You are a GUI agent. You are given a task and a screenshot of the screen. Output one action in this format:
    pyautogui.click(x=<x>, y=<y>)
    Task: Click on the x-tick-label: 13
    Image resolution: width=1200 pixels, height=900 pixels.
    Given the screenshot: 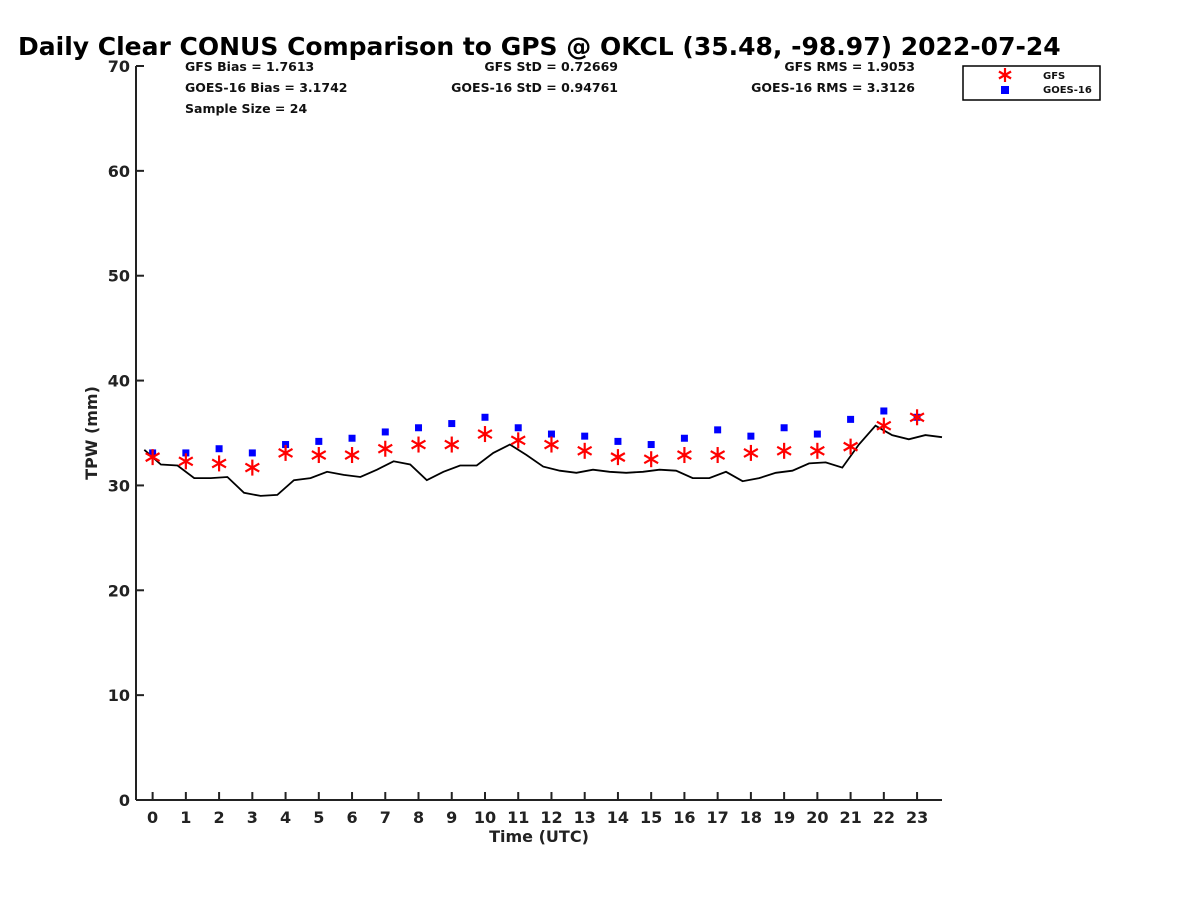 What is the action you would take?
    pyautogui.click(x=585, y=817)
    